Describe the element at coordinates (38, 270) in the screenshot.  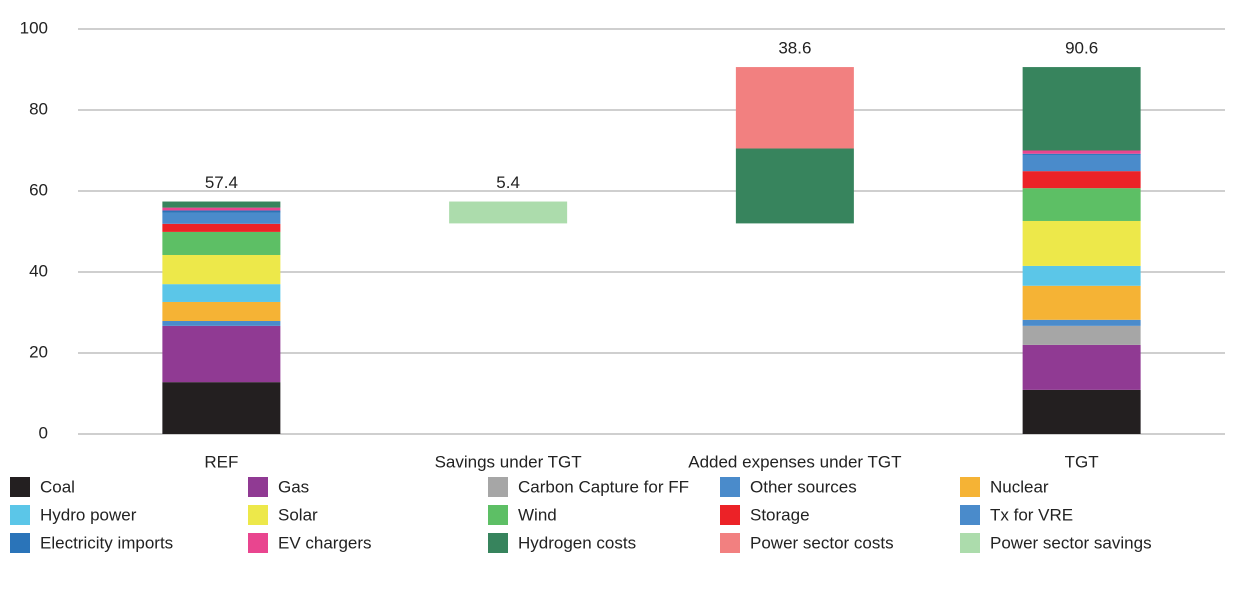
I see `y-tick-label: 40` at that location.